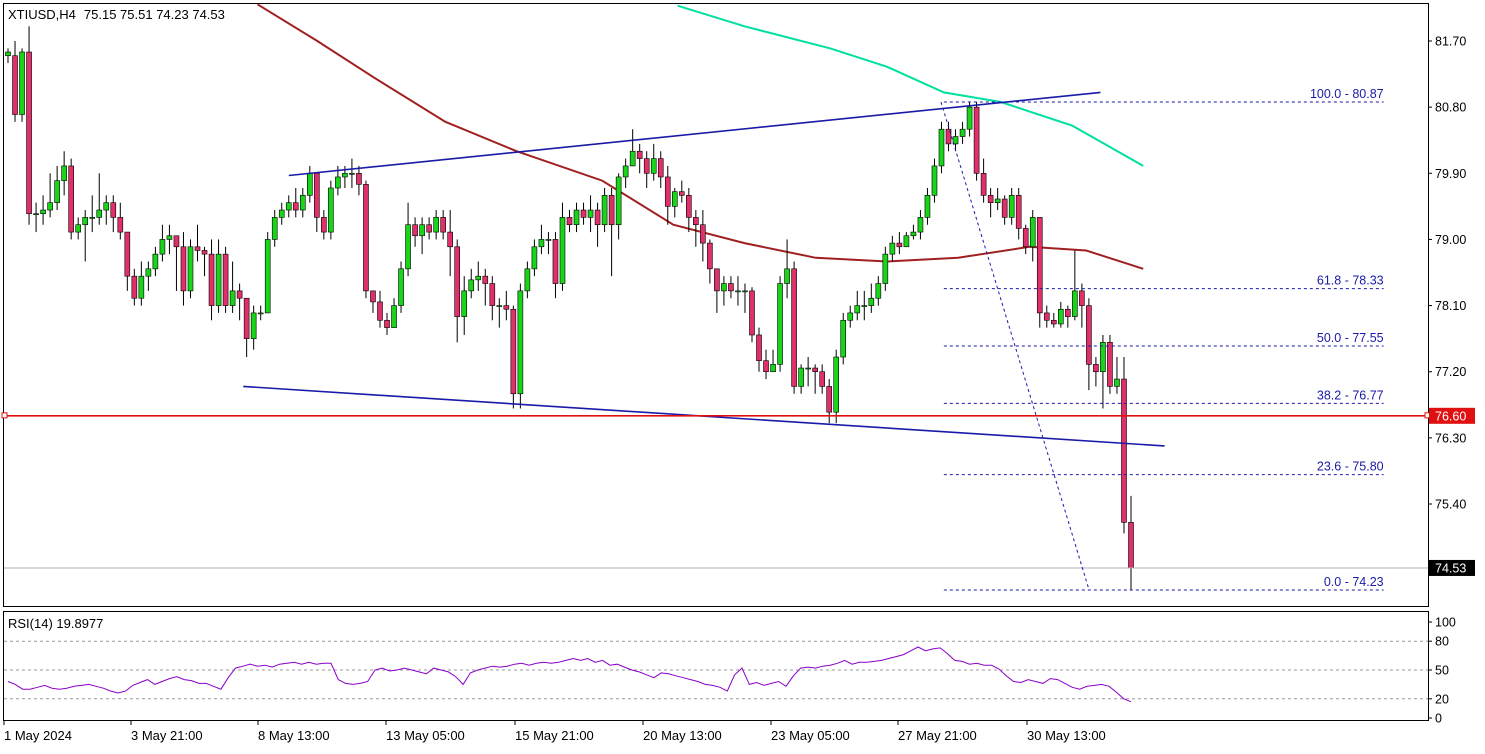  I want to click on y-tick-label: 79.00, so click(1450, 240).